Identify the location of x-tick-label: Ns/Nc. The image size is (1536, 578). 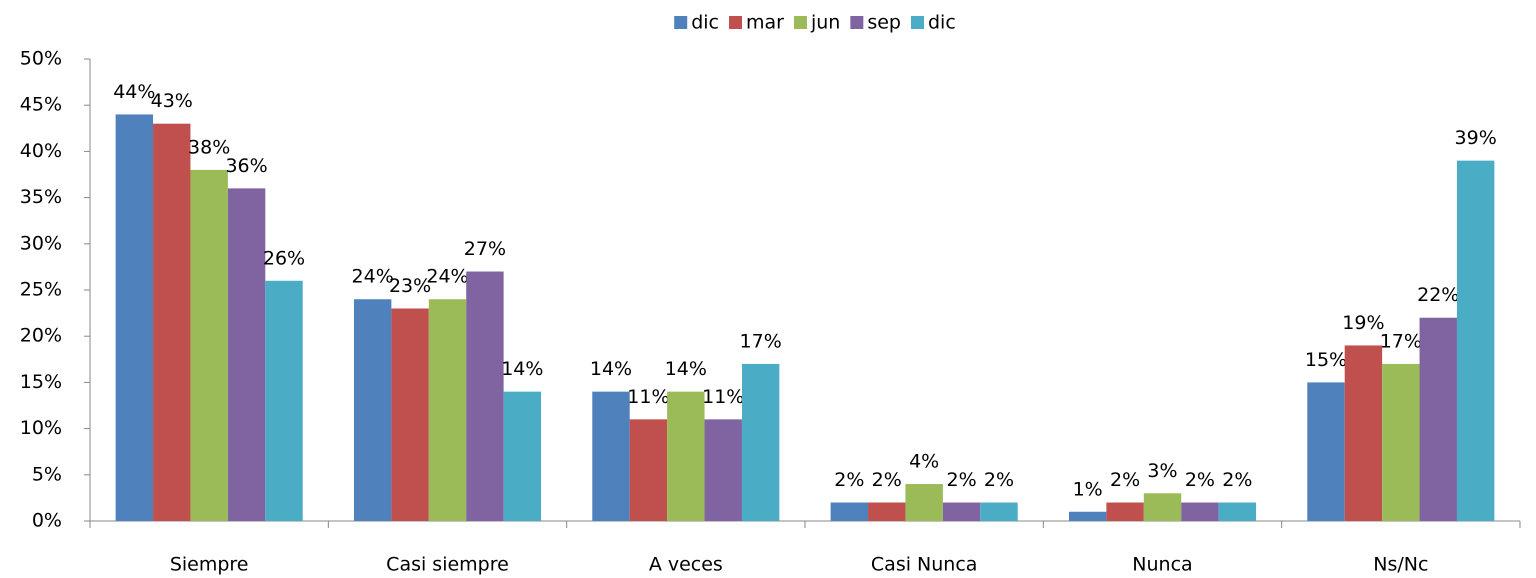
(1400, 565).